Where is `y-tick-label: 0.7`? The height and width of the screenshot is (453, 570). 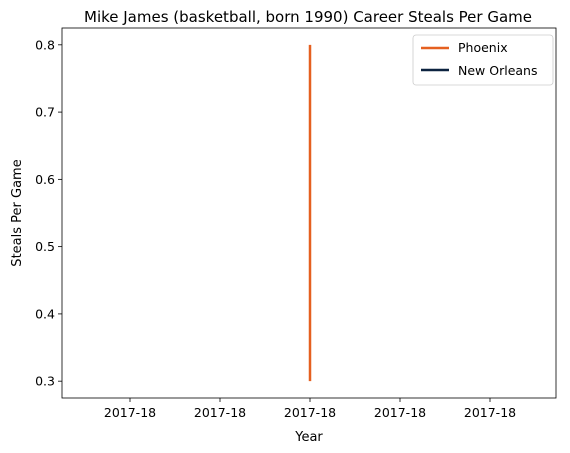 y-tick-label: 0.7 is located at coordinates (45, 112).